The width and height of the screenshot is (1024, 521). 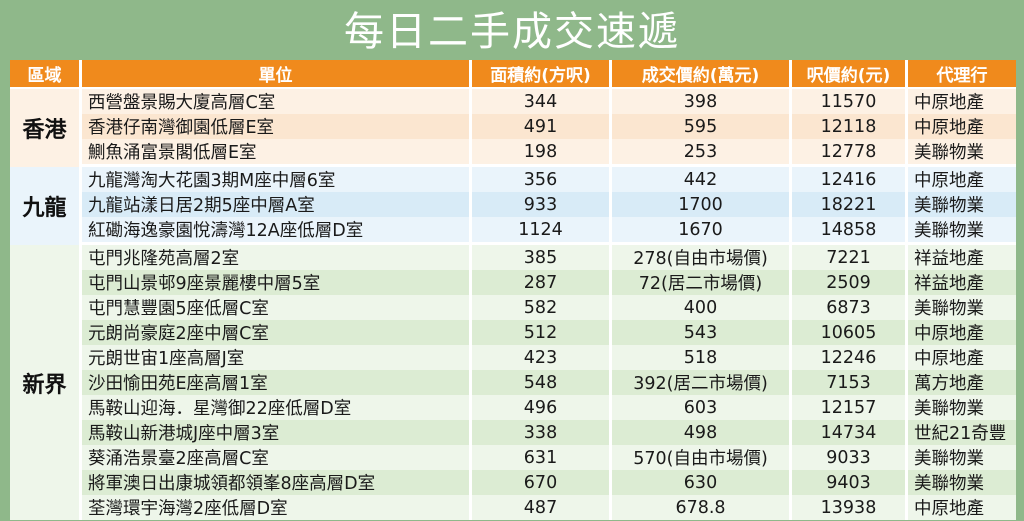 What do you see at coordinates (542, 382) in the screenshot?
I see `area-cell: 548` at bounding box center [542, 382].